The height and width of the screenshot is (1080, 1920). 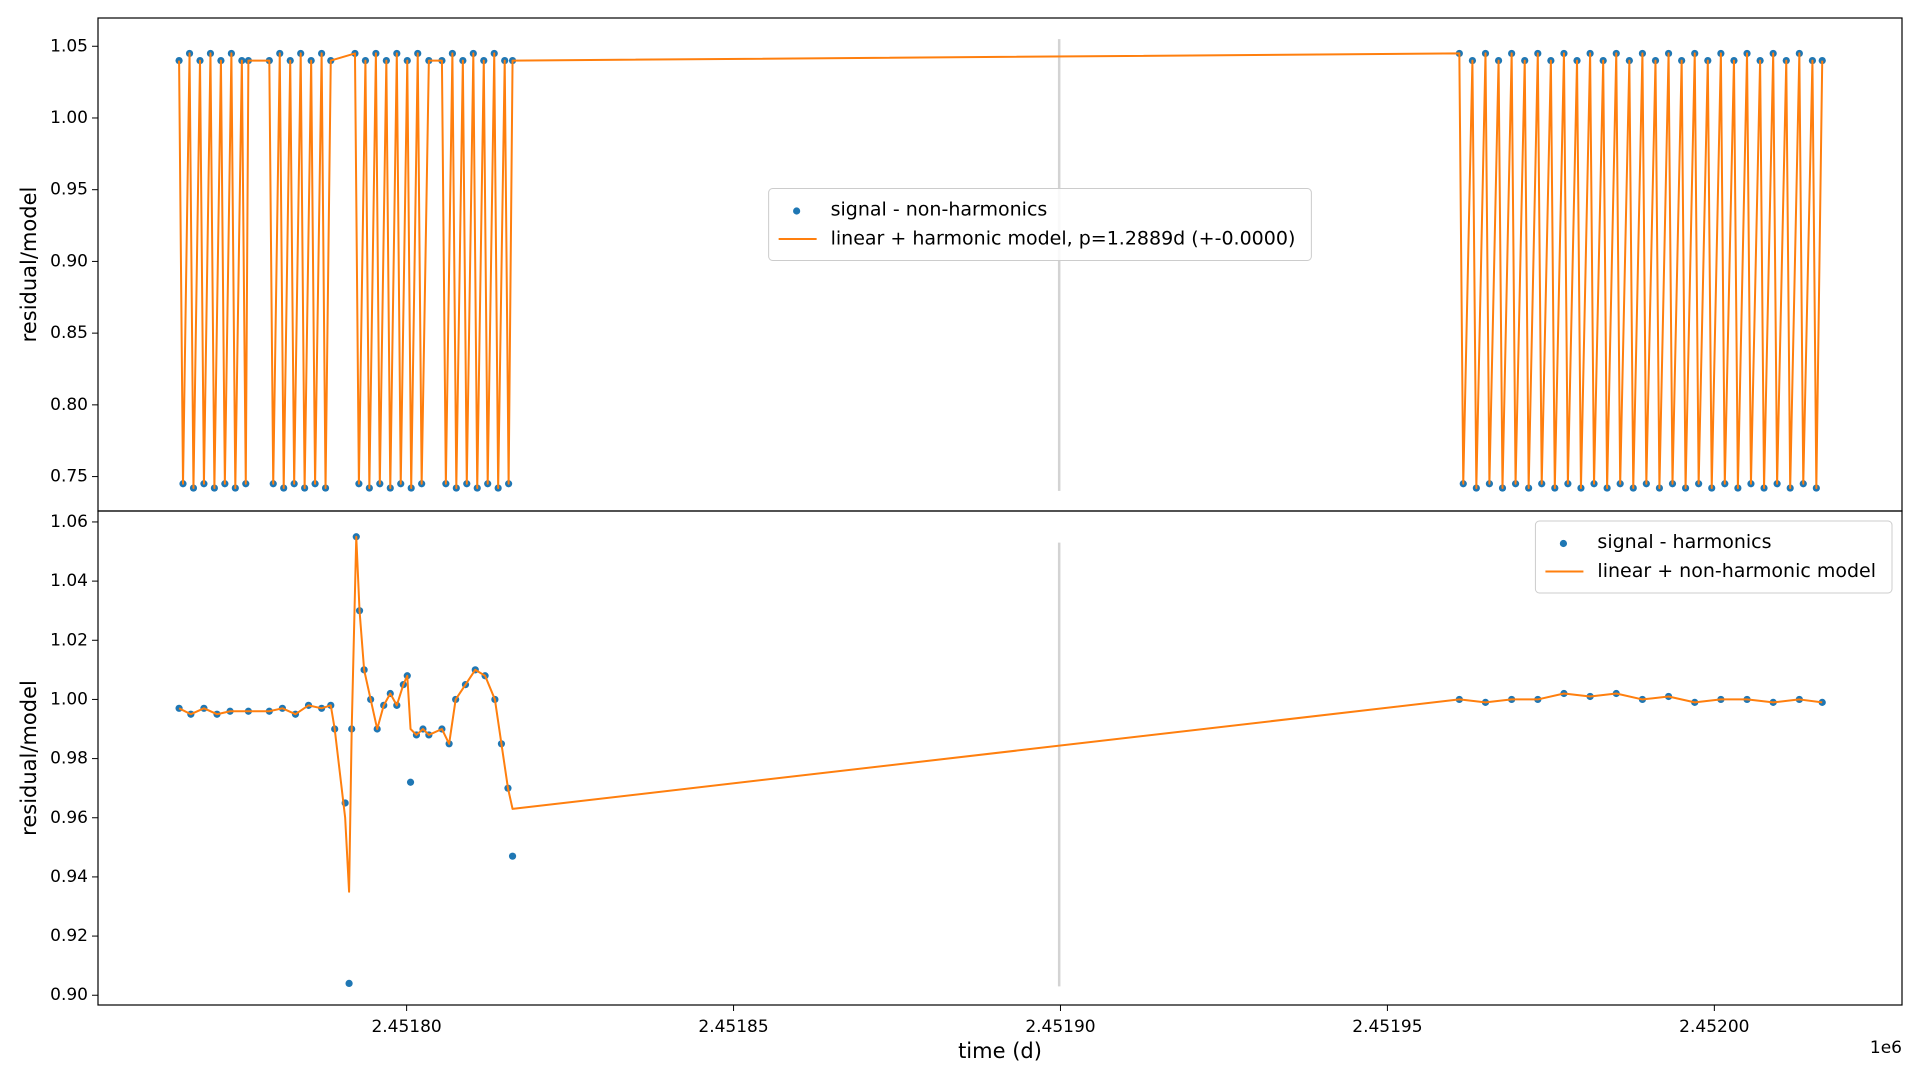 I want to click on y-tick-label: 0.94, so click(x=69, y=877).